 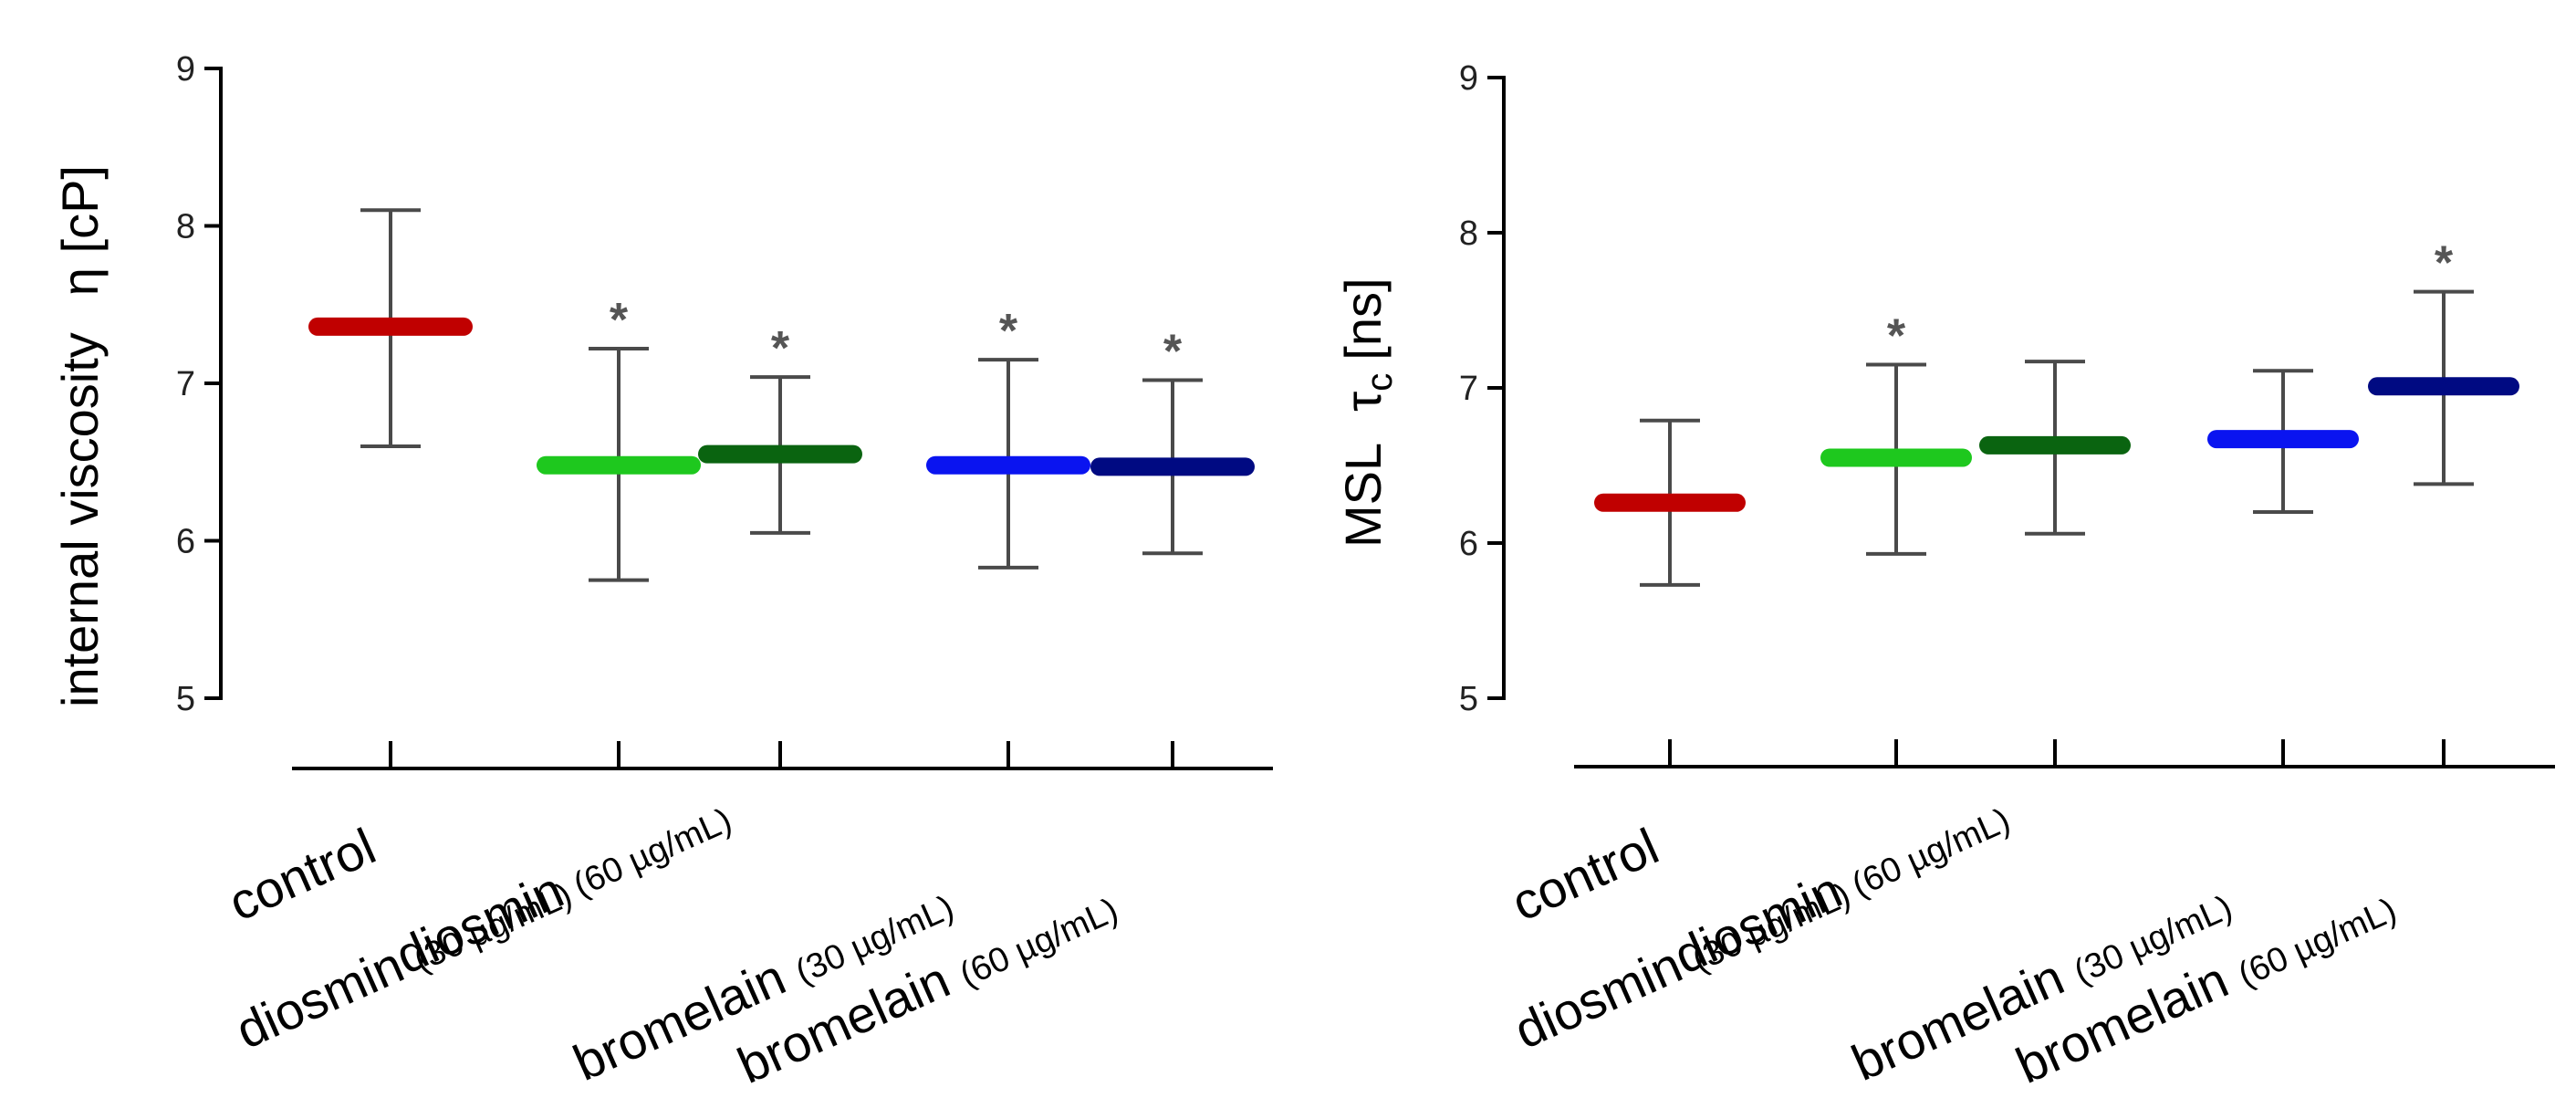 I want to click on left-y-tick-label: 5, so click(x=185, y=699).